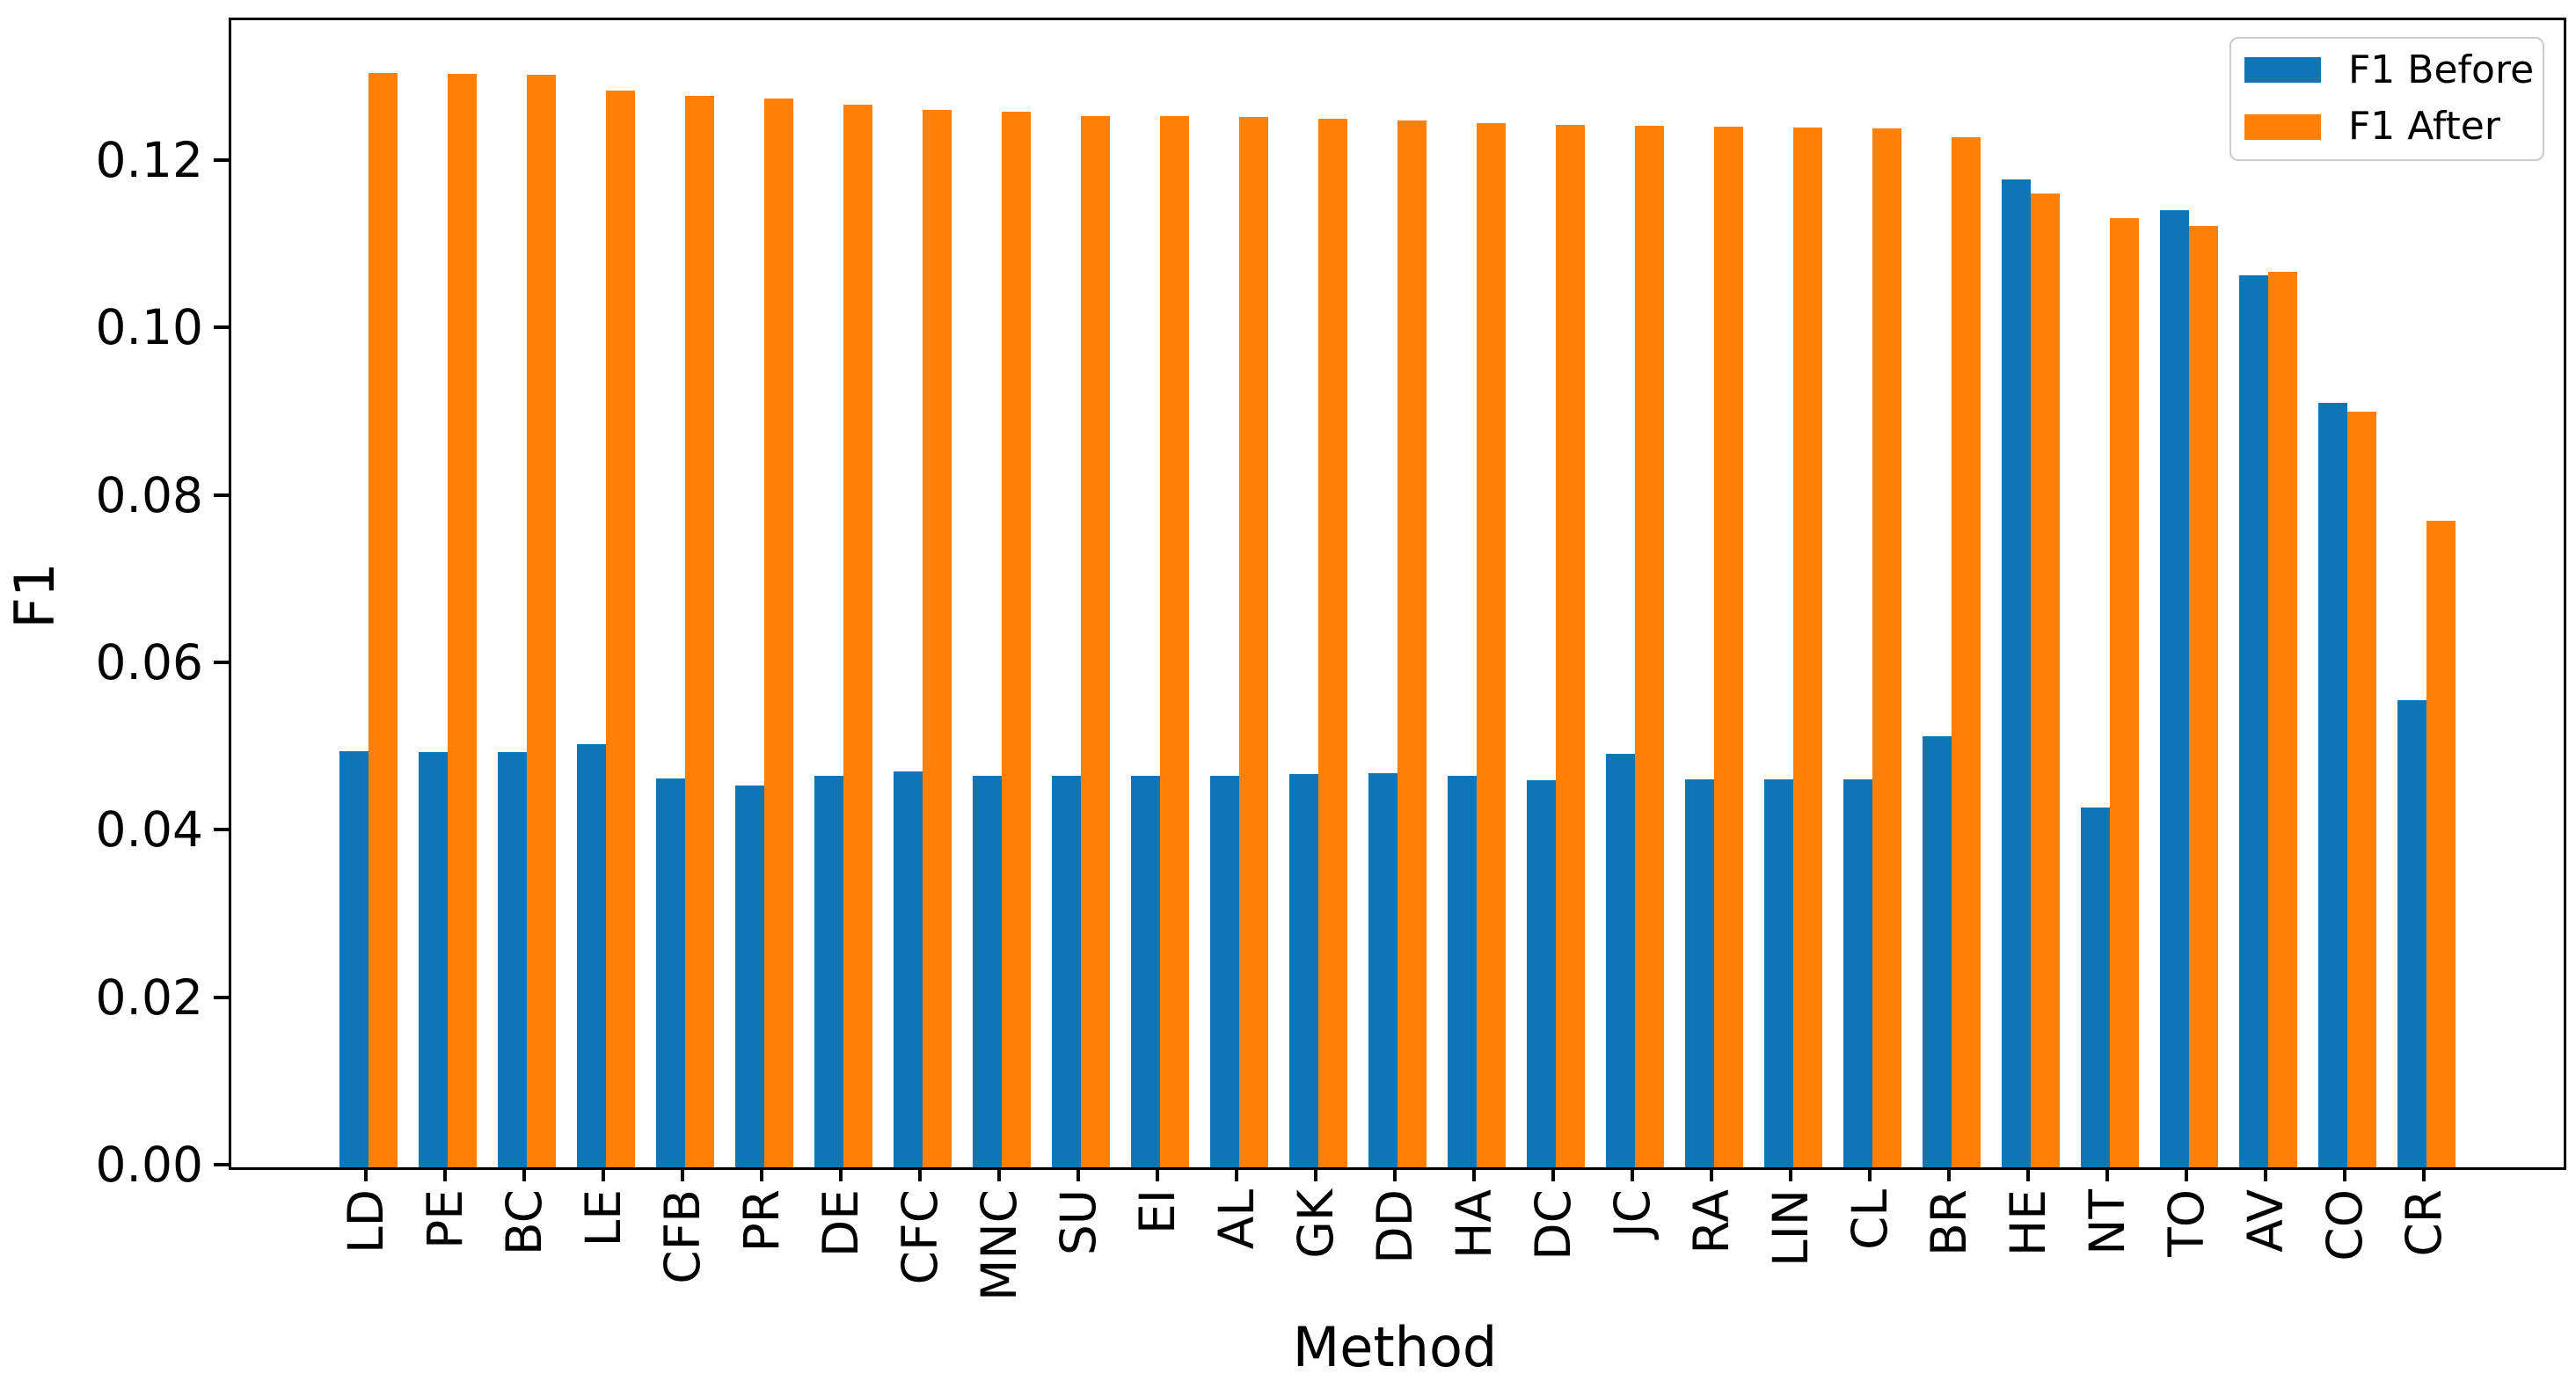  What do you see at coordinates (541, 620) in the screenshot?
I see `bar-f1-after-bc` at bounding box center [541, 620].